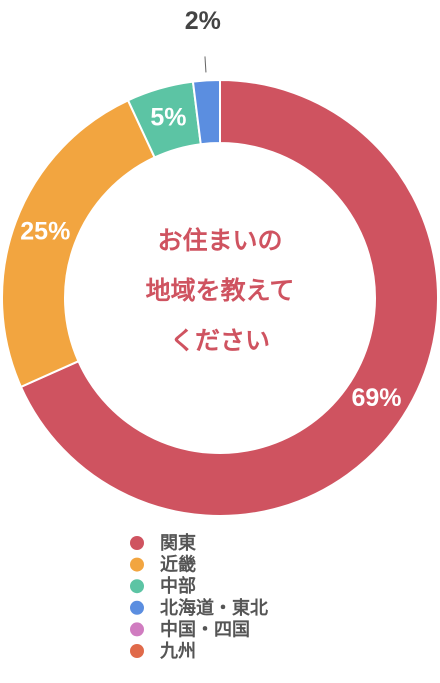 This screenshot has height=683, width=440. Describe the element at coordinates (205, 629) in the screenshot. I see `legend-label: 中国・四国` at that location.